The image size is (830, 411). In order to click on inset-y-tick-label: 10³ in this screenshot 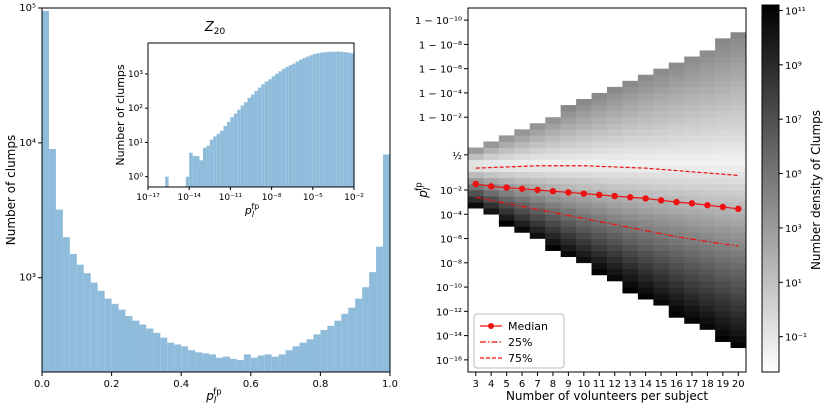, I will do `click(135, 75)`.